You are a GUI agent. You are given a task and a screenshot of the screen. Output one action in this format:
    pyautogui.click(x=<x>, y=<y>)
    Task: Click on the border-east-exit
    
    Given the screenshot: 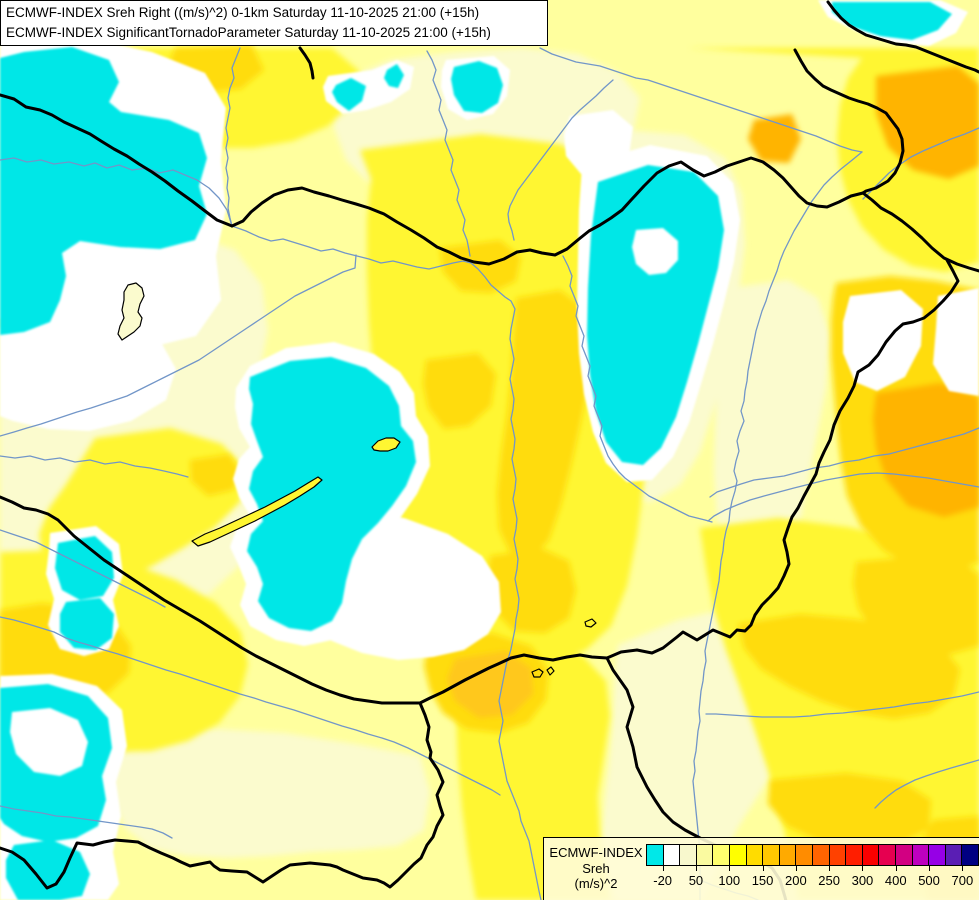 What is the action you would take?
    pyautogui.click(x=920, y=232)
    